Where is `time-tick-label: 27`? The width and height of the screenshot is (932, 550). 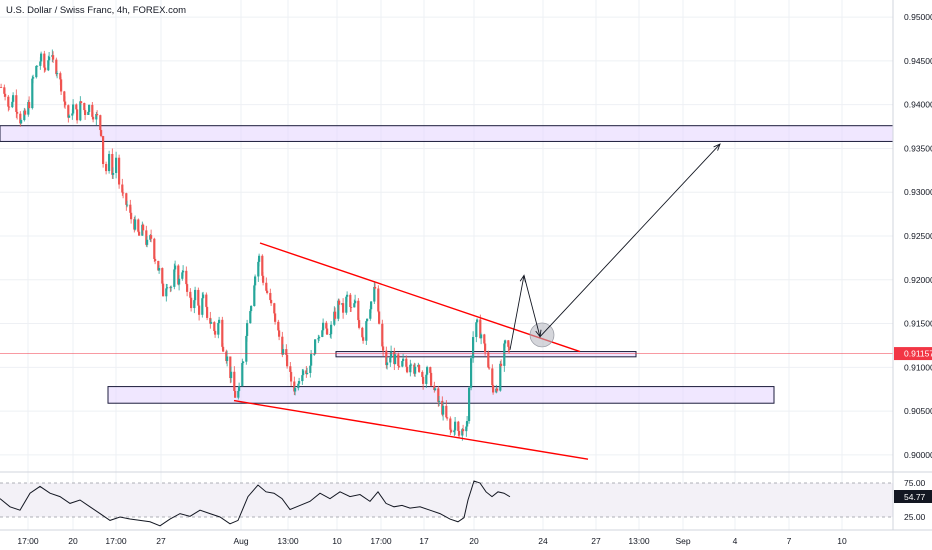 time-tick-label: 27 is located at coordinates (596, 541).